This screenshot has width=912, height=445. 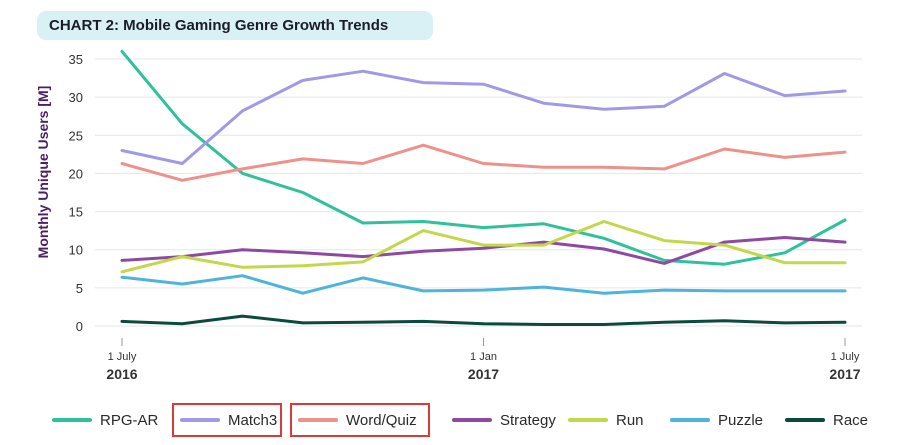 I want to click on legend-item-word-quiz: Word/Quiz, so click(x=360, y=420).